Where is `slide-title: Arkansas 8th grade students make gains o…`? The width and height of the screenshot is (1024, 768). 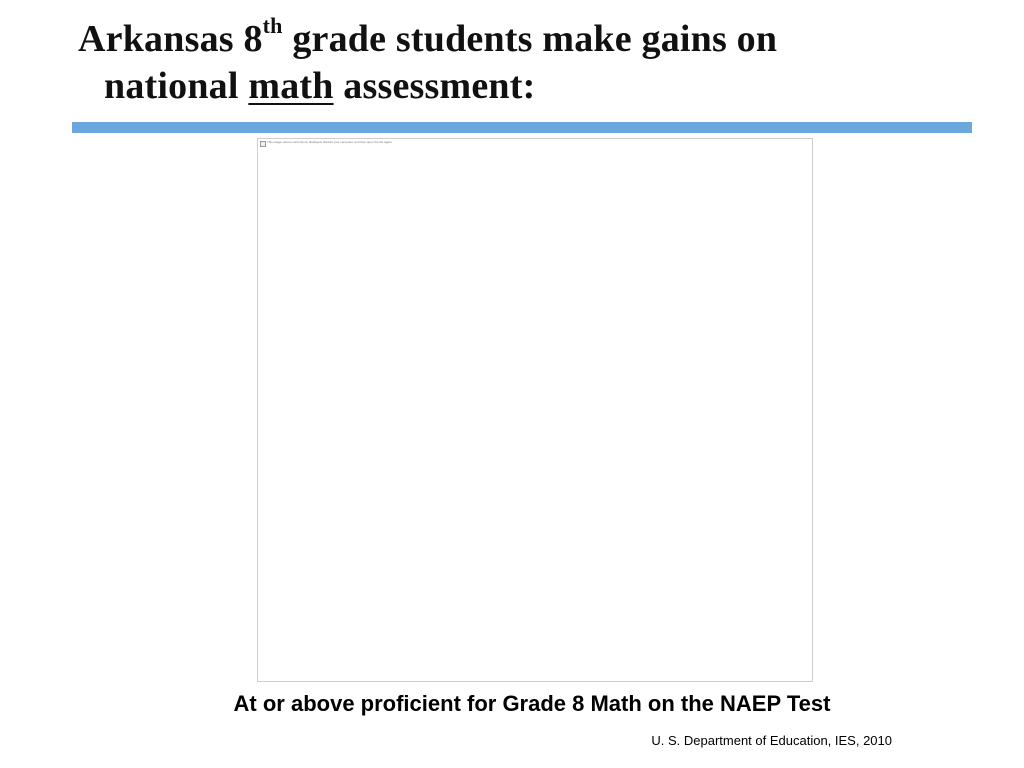
slide-title: Arkansas 8th grade students make gains o… is located at coordinates (528, 61).